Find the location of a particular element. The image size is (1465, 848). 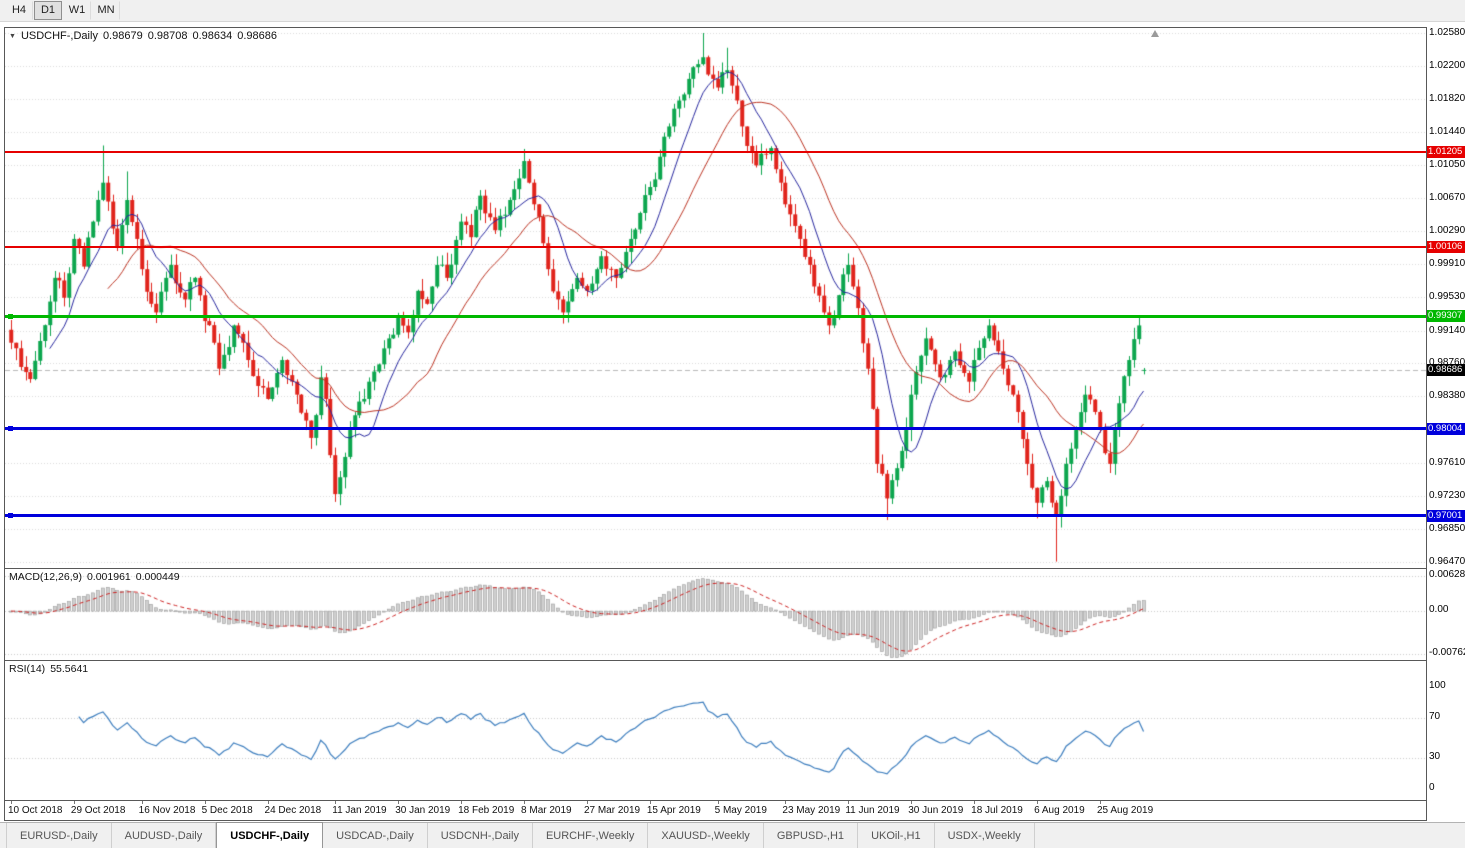

ohlc-open: 0.98679 is located at coordinates (122, 36).